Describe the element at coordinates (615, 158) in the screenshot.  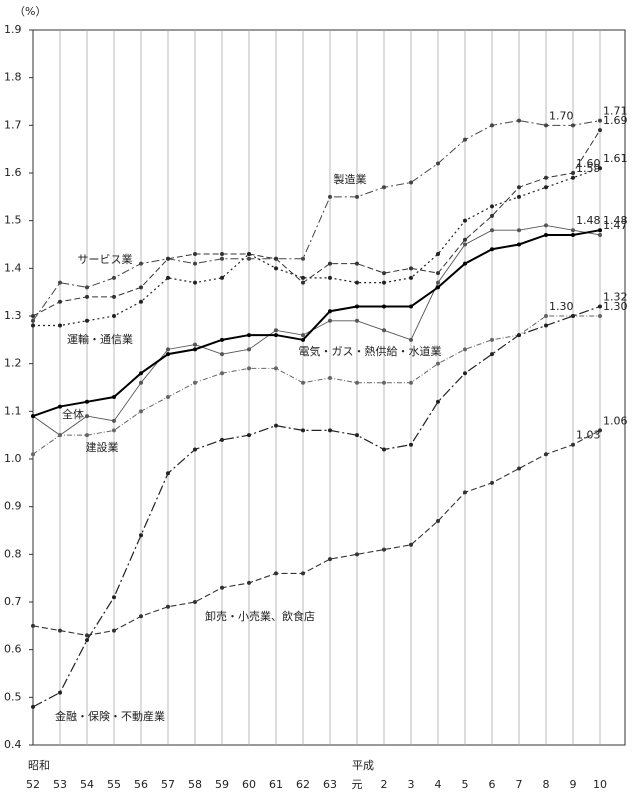
I see `value-label: 1.61` at that location.